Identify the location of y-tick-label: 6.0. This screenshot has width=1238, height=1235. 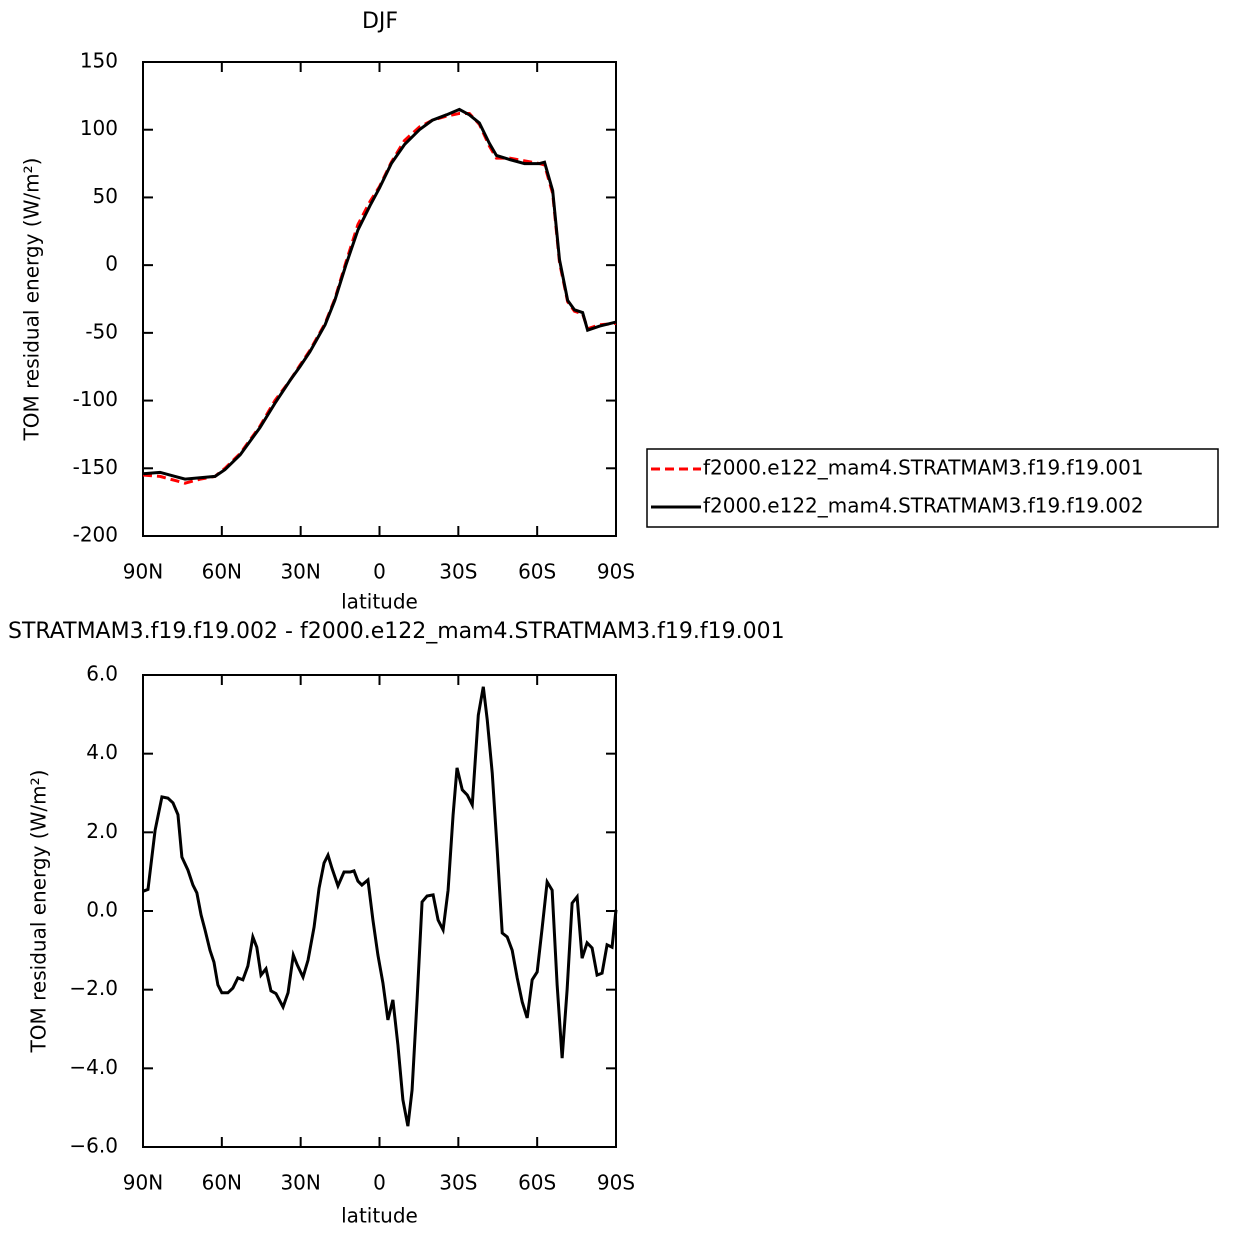
(102, 674).